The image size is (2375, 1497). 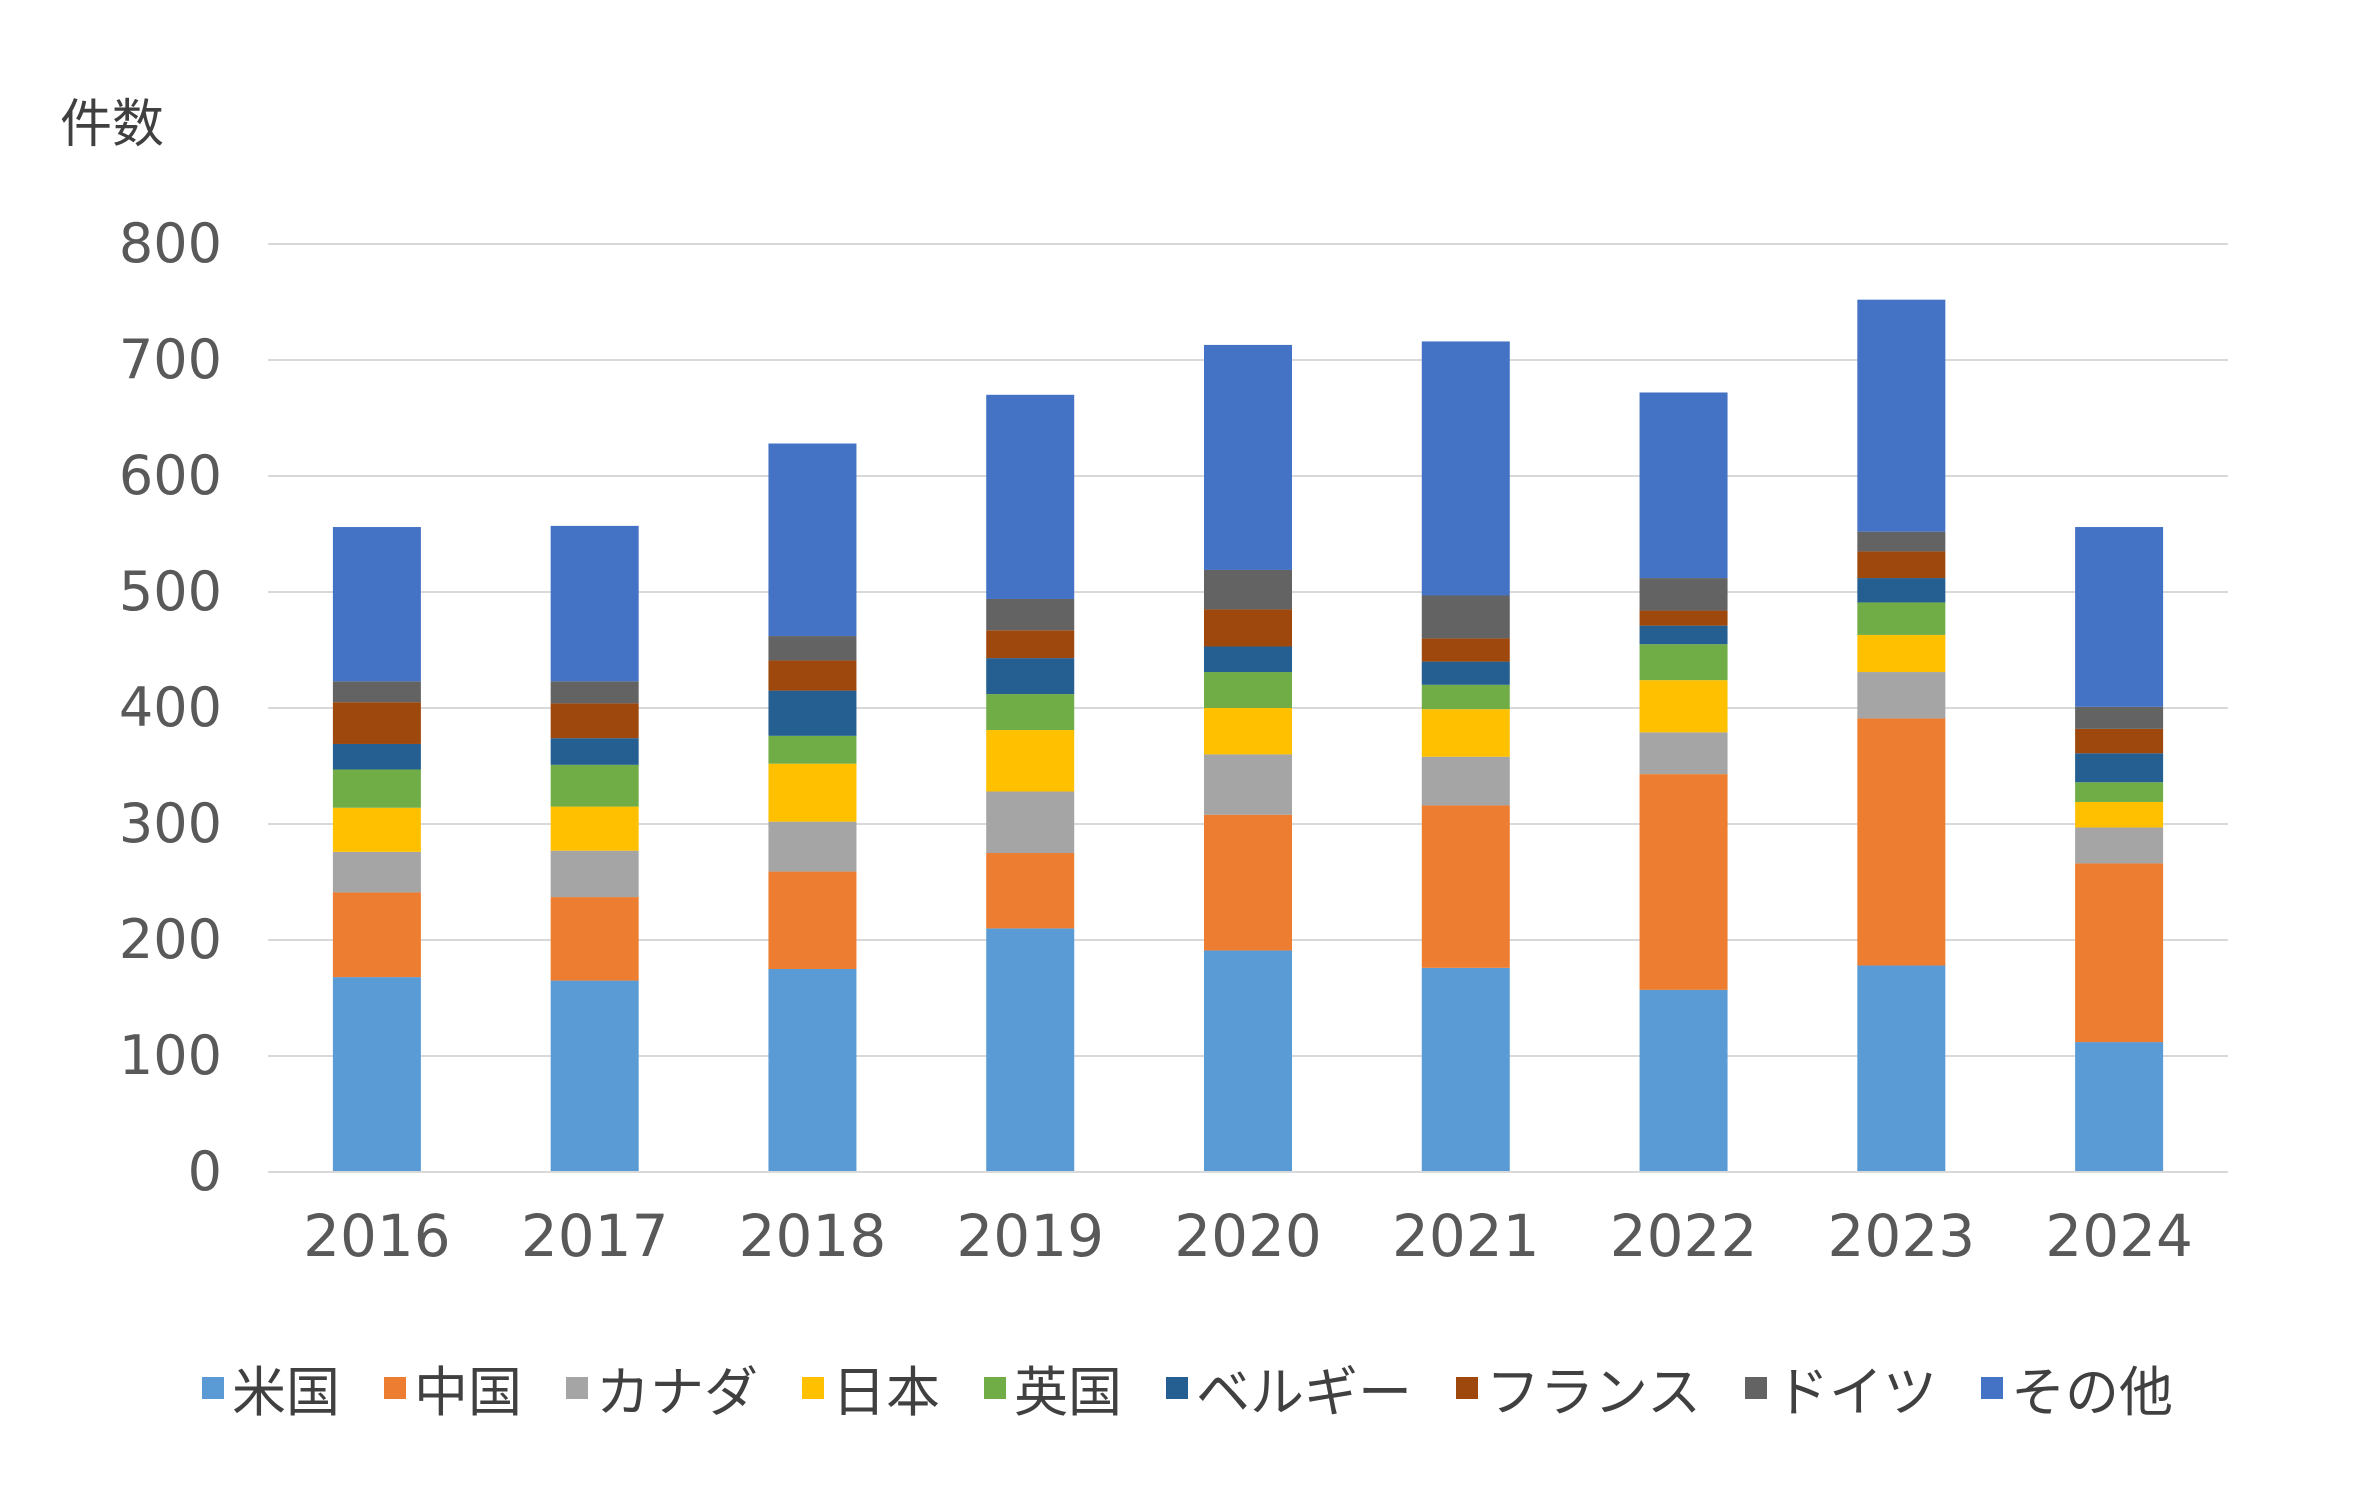 I want to click on legend-label: その他, so click(x=2091, y=1392).